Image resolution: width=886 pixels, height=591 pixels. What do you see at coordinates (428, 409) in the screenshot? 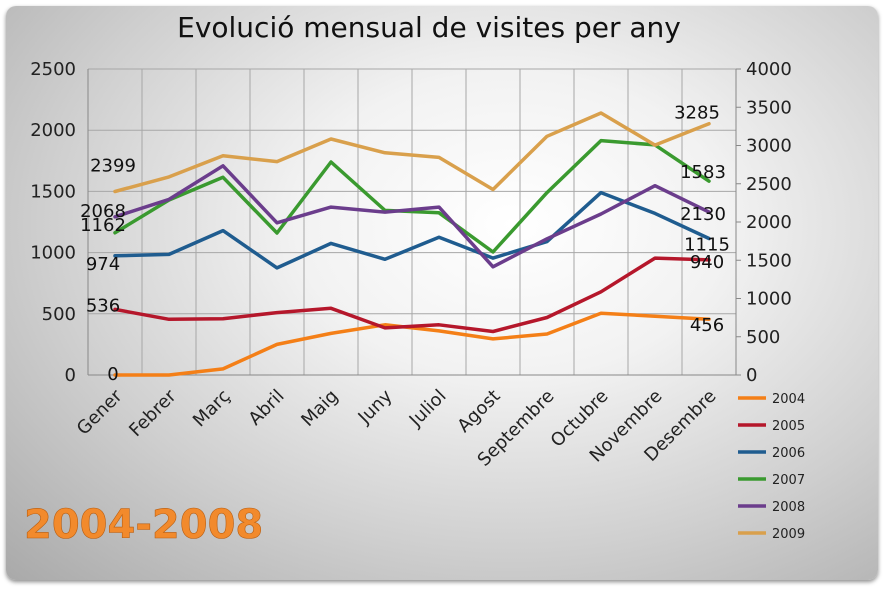
I see `x-tick-label: Juliol` at bounding box center [428, 409].